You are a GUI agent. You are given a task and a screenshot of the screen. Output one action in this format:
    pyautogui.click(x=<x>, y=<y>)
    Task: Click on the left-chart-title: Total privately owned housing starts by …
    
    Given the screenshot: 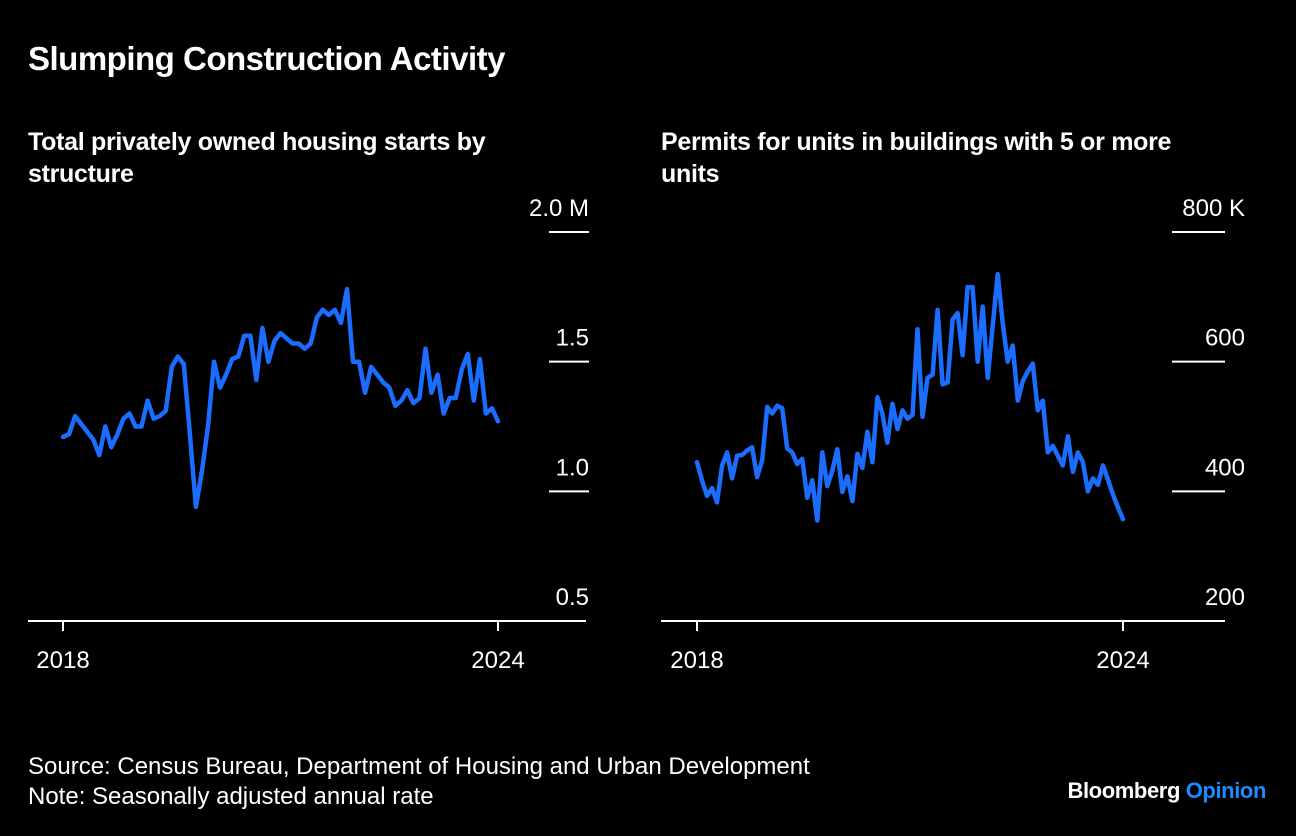 What is the action you would take?
    pyautogui.click(x=257, y=158)
    